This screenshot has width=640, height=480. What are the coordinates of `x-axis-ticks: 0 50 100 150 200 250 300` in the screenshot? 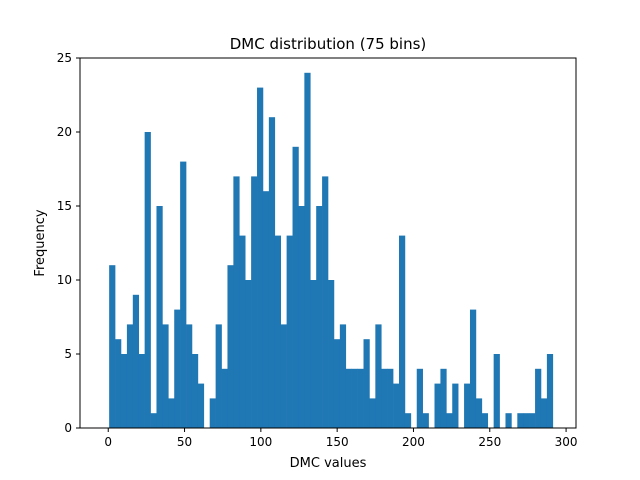 It's located at (341, 438).